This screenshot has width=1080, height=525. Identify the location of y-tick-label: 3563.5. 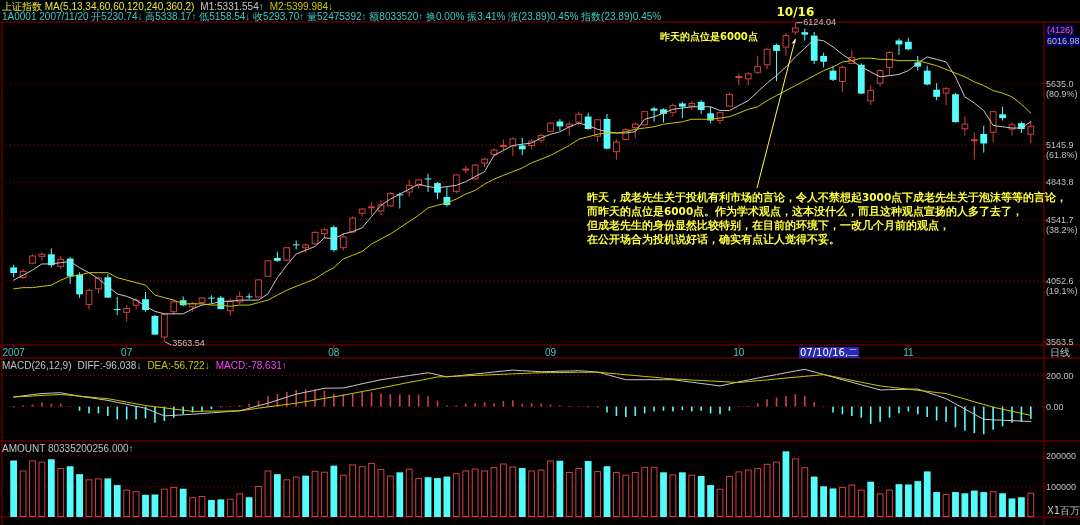
(1060, 342).